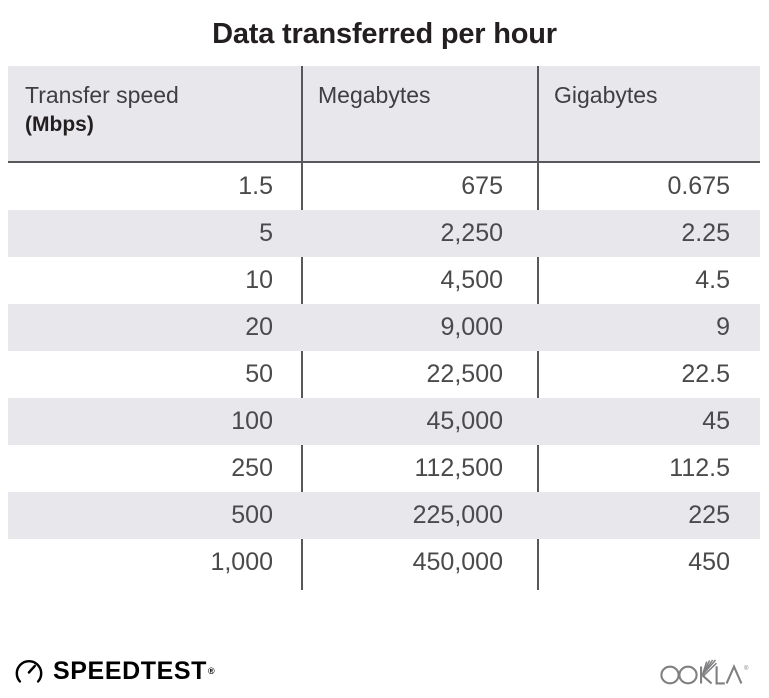 This screenshot has height=698, width=769. I want to click on table-row: 5 2,250 2.25, so click(384, 233).